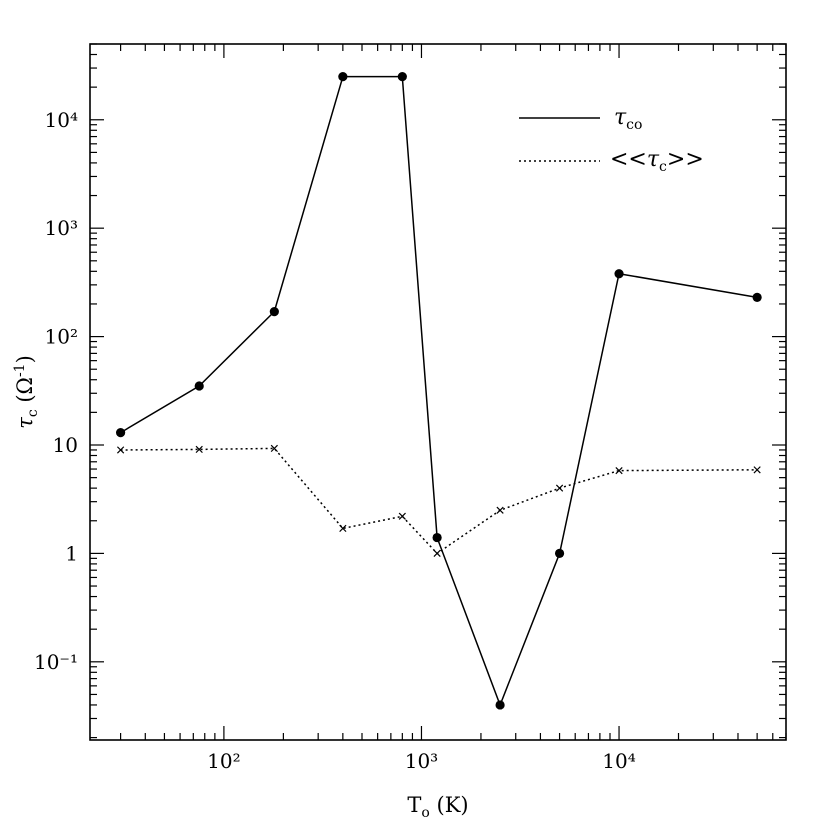  What do you see at coordinates (421, 761) in the screenshot?
I see `x-tick-label: 10³` at bounding box center [421, 761].